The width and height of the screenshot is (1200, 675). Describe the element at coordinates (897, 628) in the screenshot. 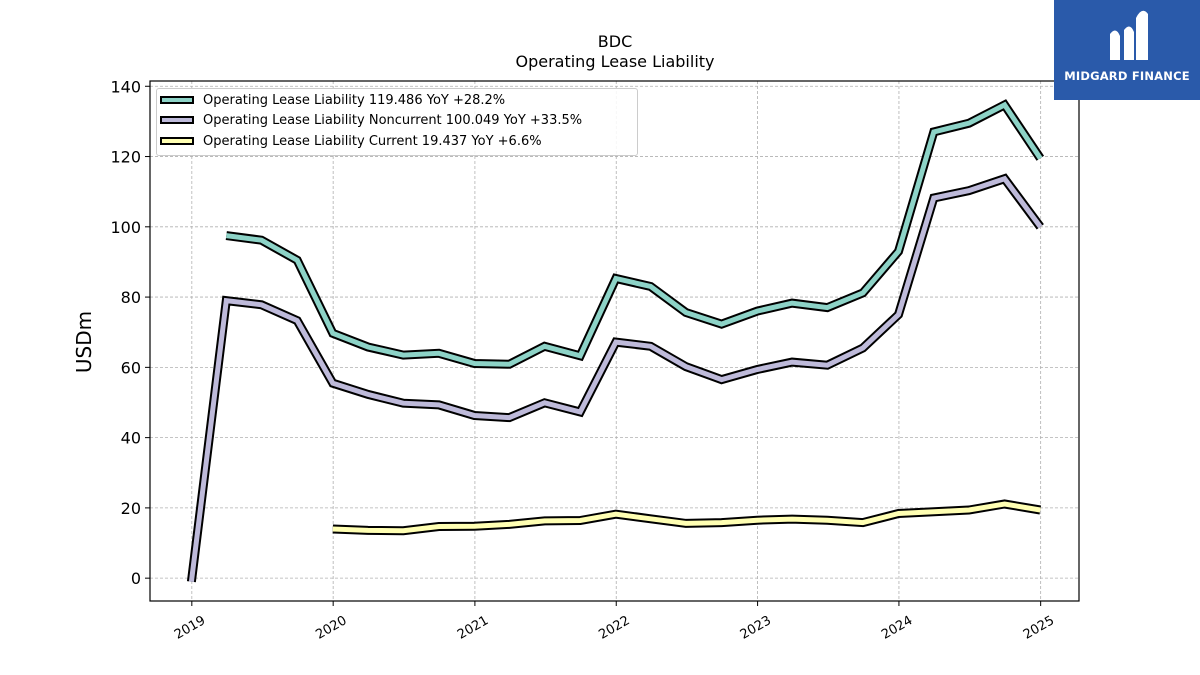

I see `x-tick-label: 2024` at that location.